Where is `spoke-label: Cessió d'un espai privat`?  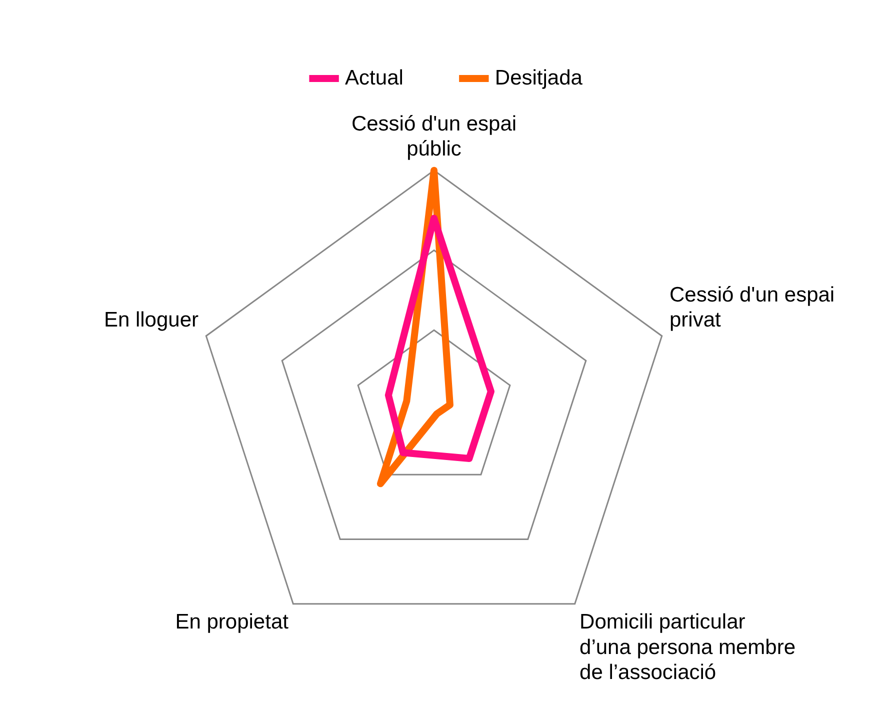 spoke-label: Cessió d'un espai privat is located at coordinates (752, 307).